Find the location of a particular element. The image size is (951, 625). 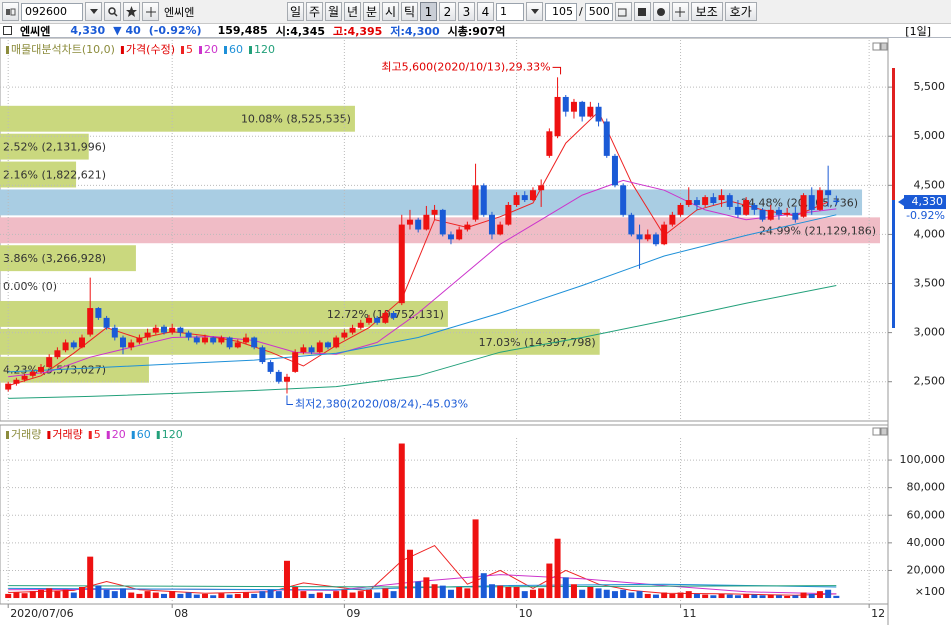

y-tick-label: 60,000 is located at coordinates (926, 514).